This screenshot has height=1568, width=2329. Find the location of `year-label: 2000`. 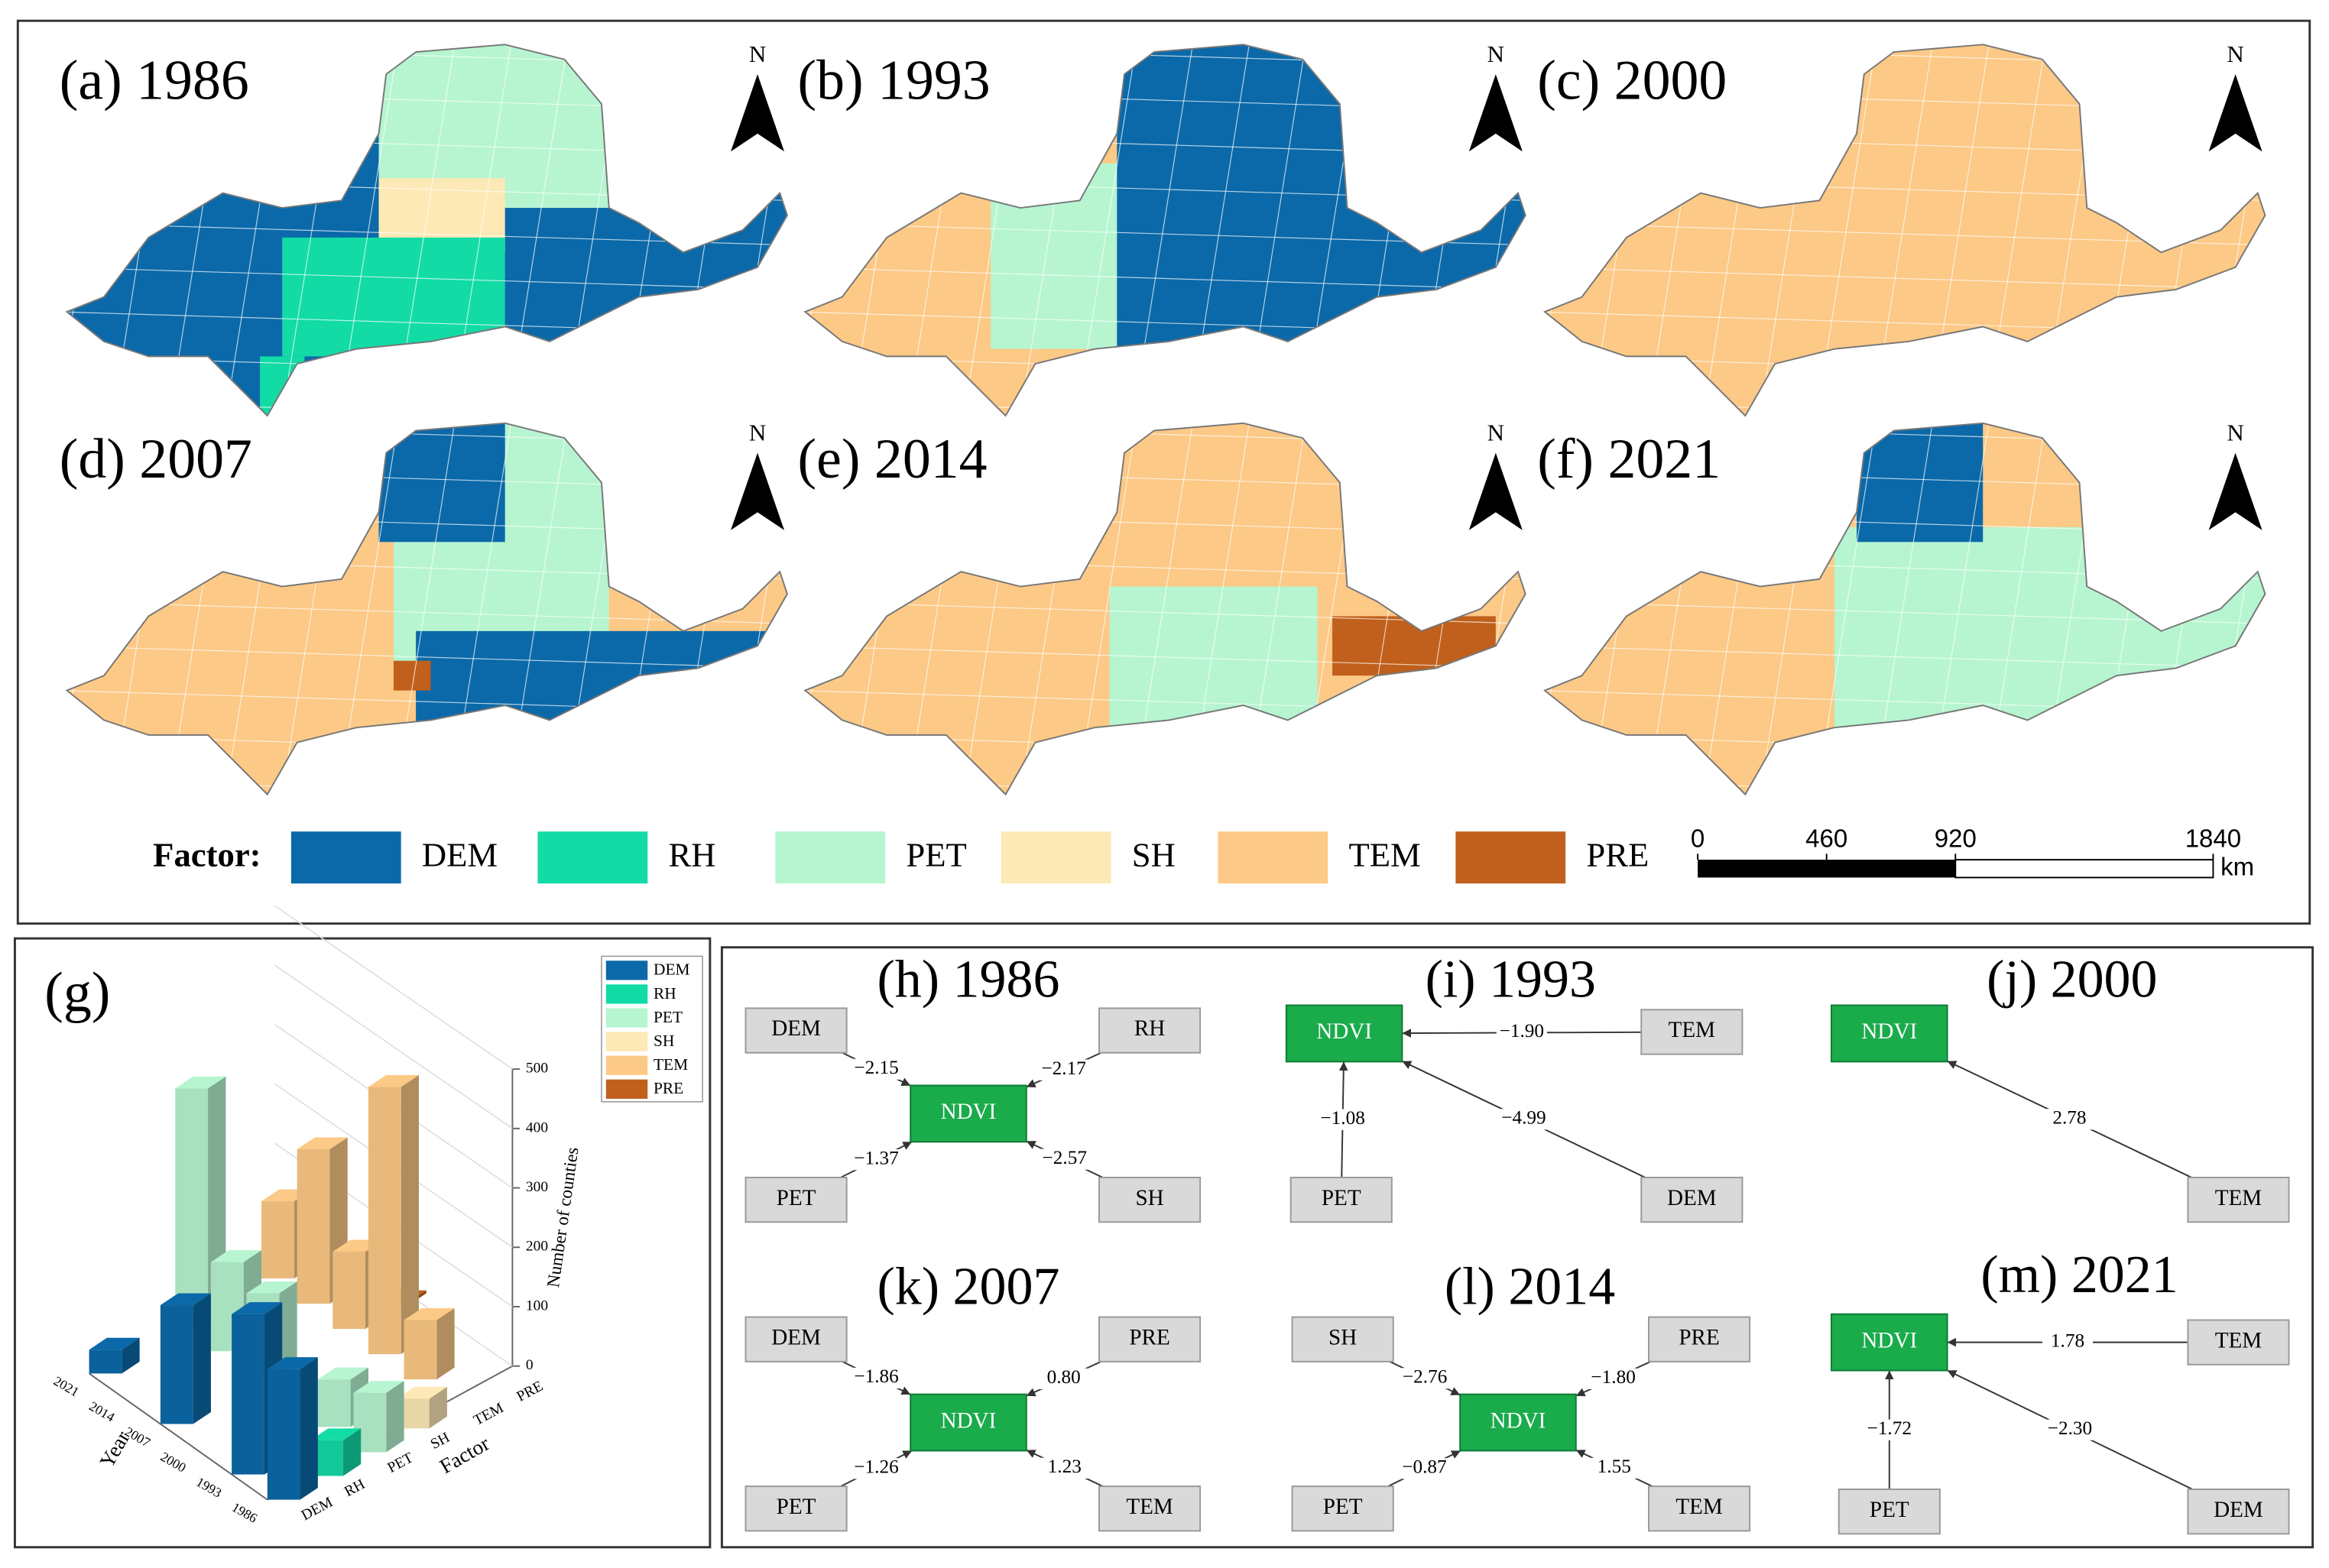

year-label: 2000 is located at coordinates (173, 1462).